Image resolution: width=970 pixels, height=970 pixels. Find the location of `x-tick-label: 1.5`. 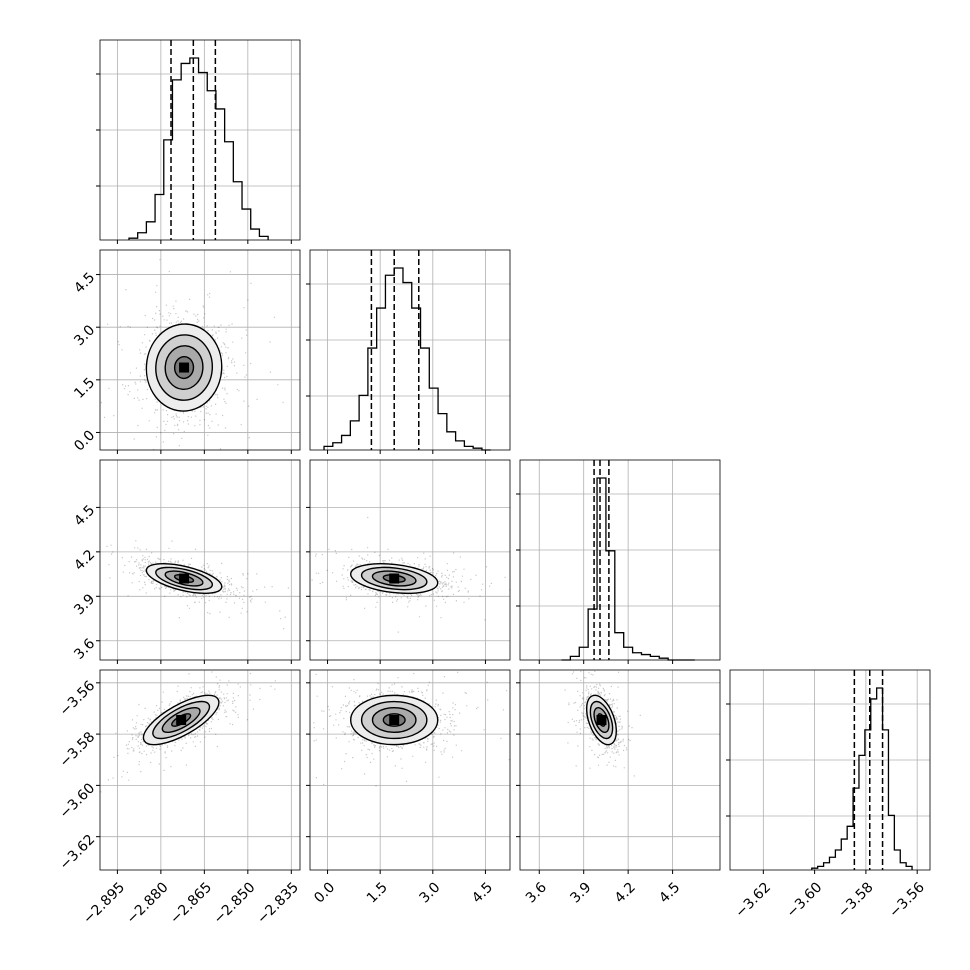

x-tick-label: 1.5 is located at coordinates (377, 892).